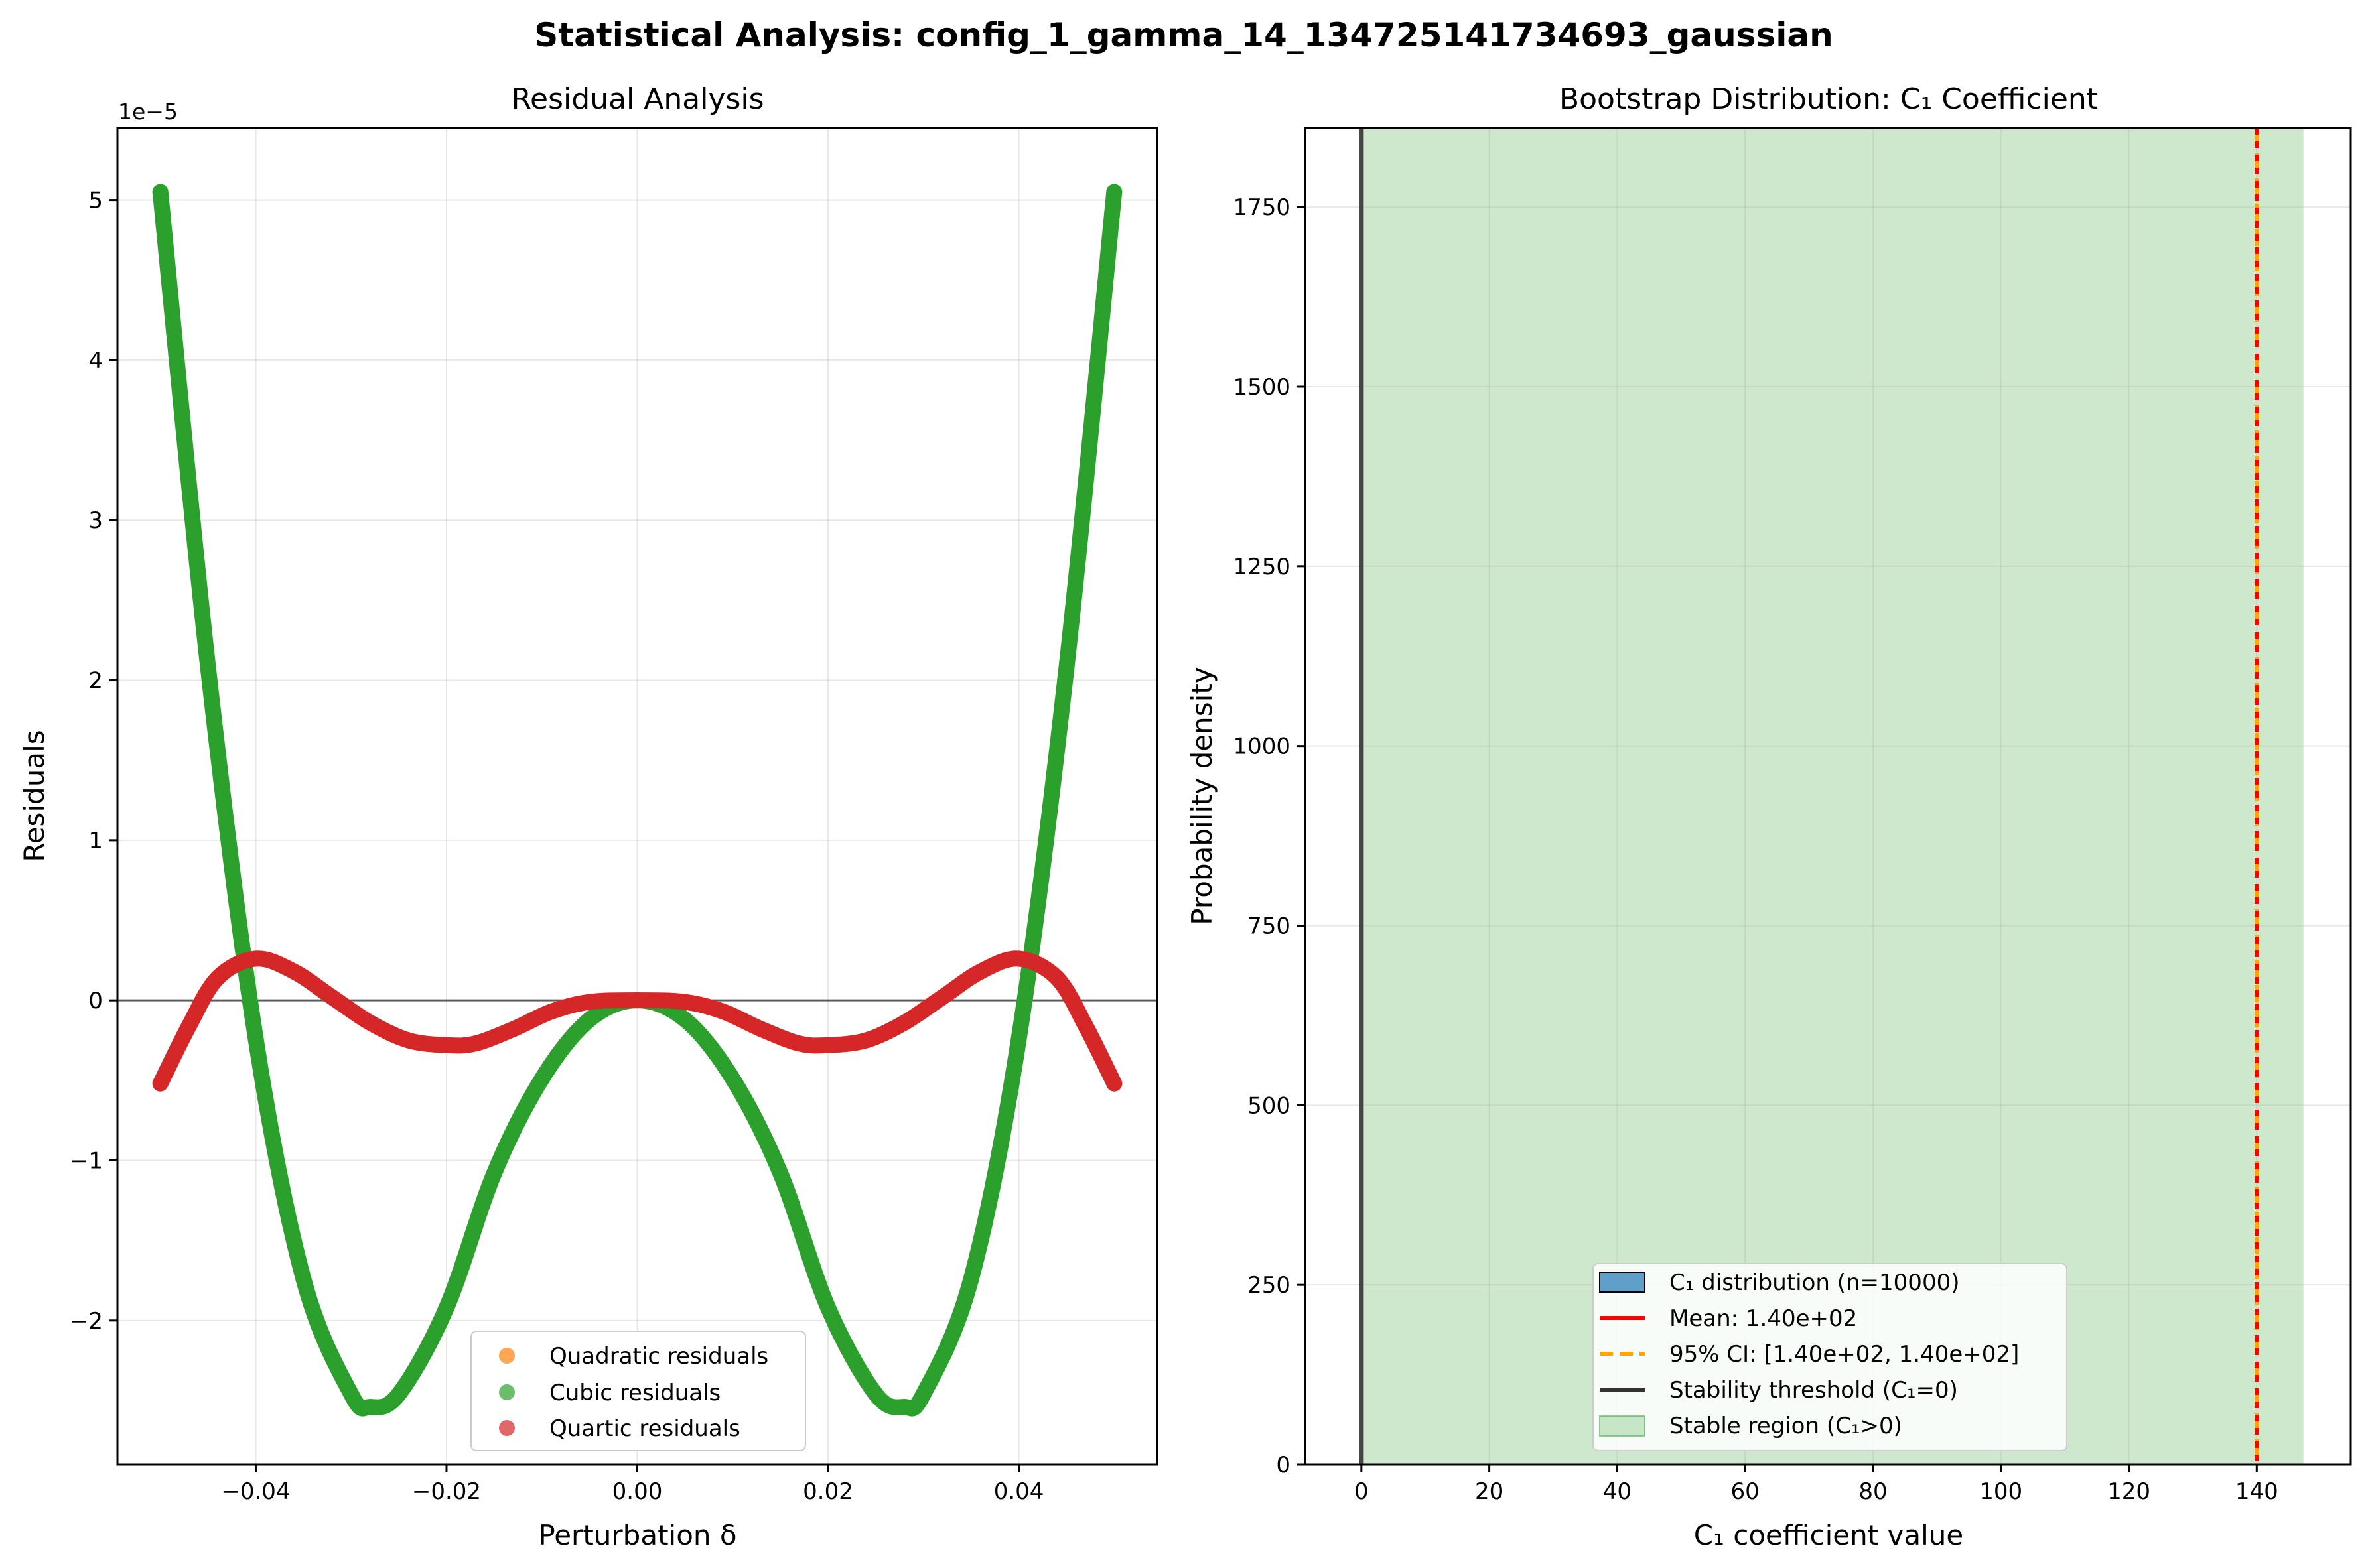 The image size is (2368, 1568). I want to click on bootstrap-x-axis-label: C₁ coefficient value, so click(1829, 1535).